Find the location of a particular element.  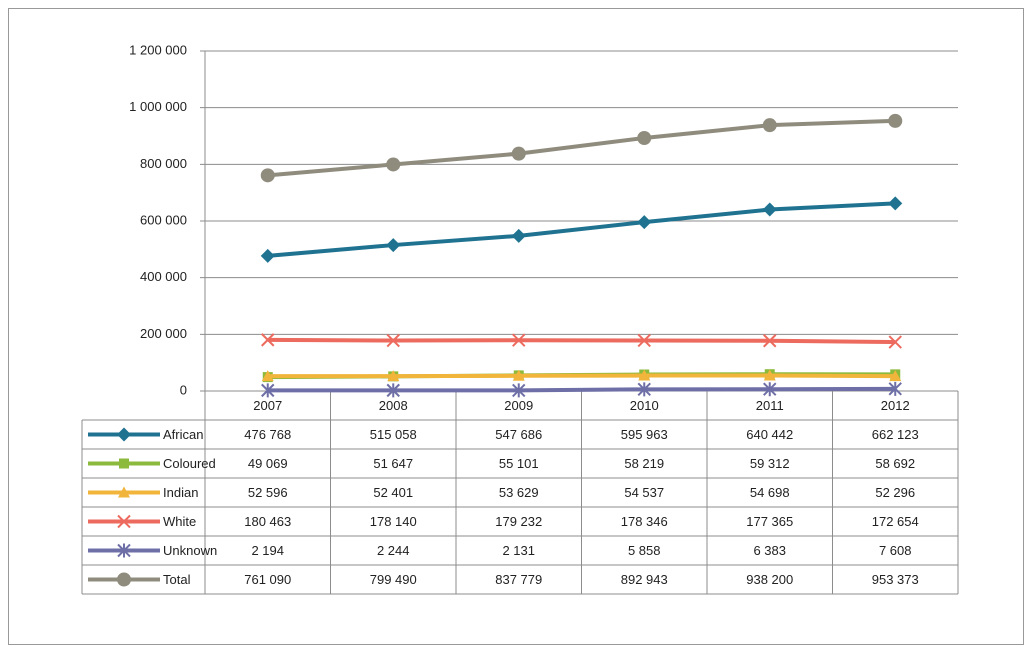

table-cell: 49 069 is located at coordinates (268, 463).